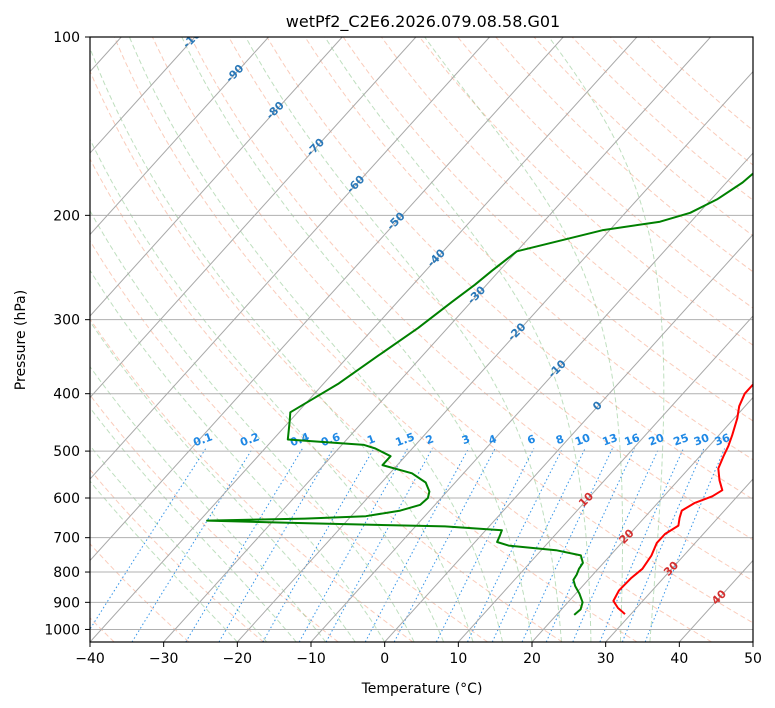 This screenshot has height=708, width=775. Describe the element at coordinates (21, 340) in the screenshot. I see `y-axis-label: Pressure (hPa)` at that location.